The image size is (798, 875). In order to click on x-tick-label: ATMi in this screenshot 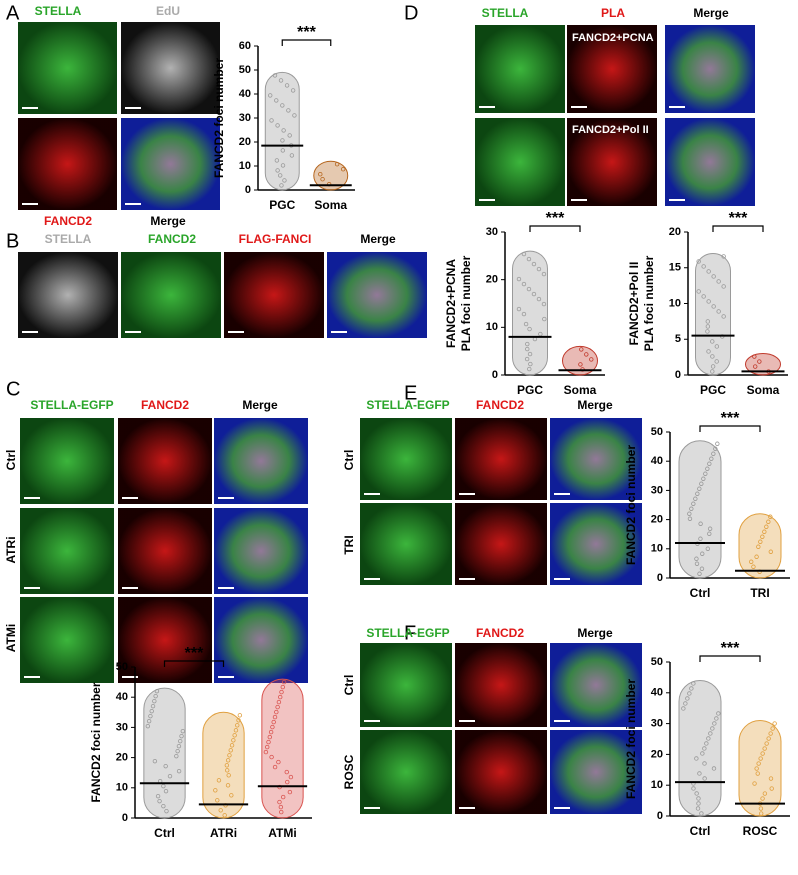, I will do `click(282, 833)`.